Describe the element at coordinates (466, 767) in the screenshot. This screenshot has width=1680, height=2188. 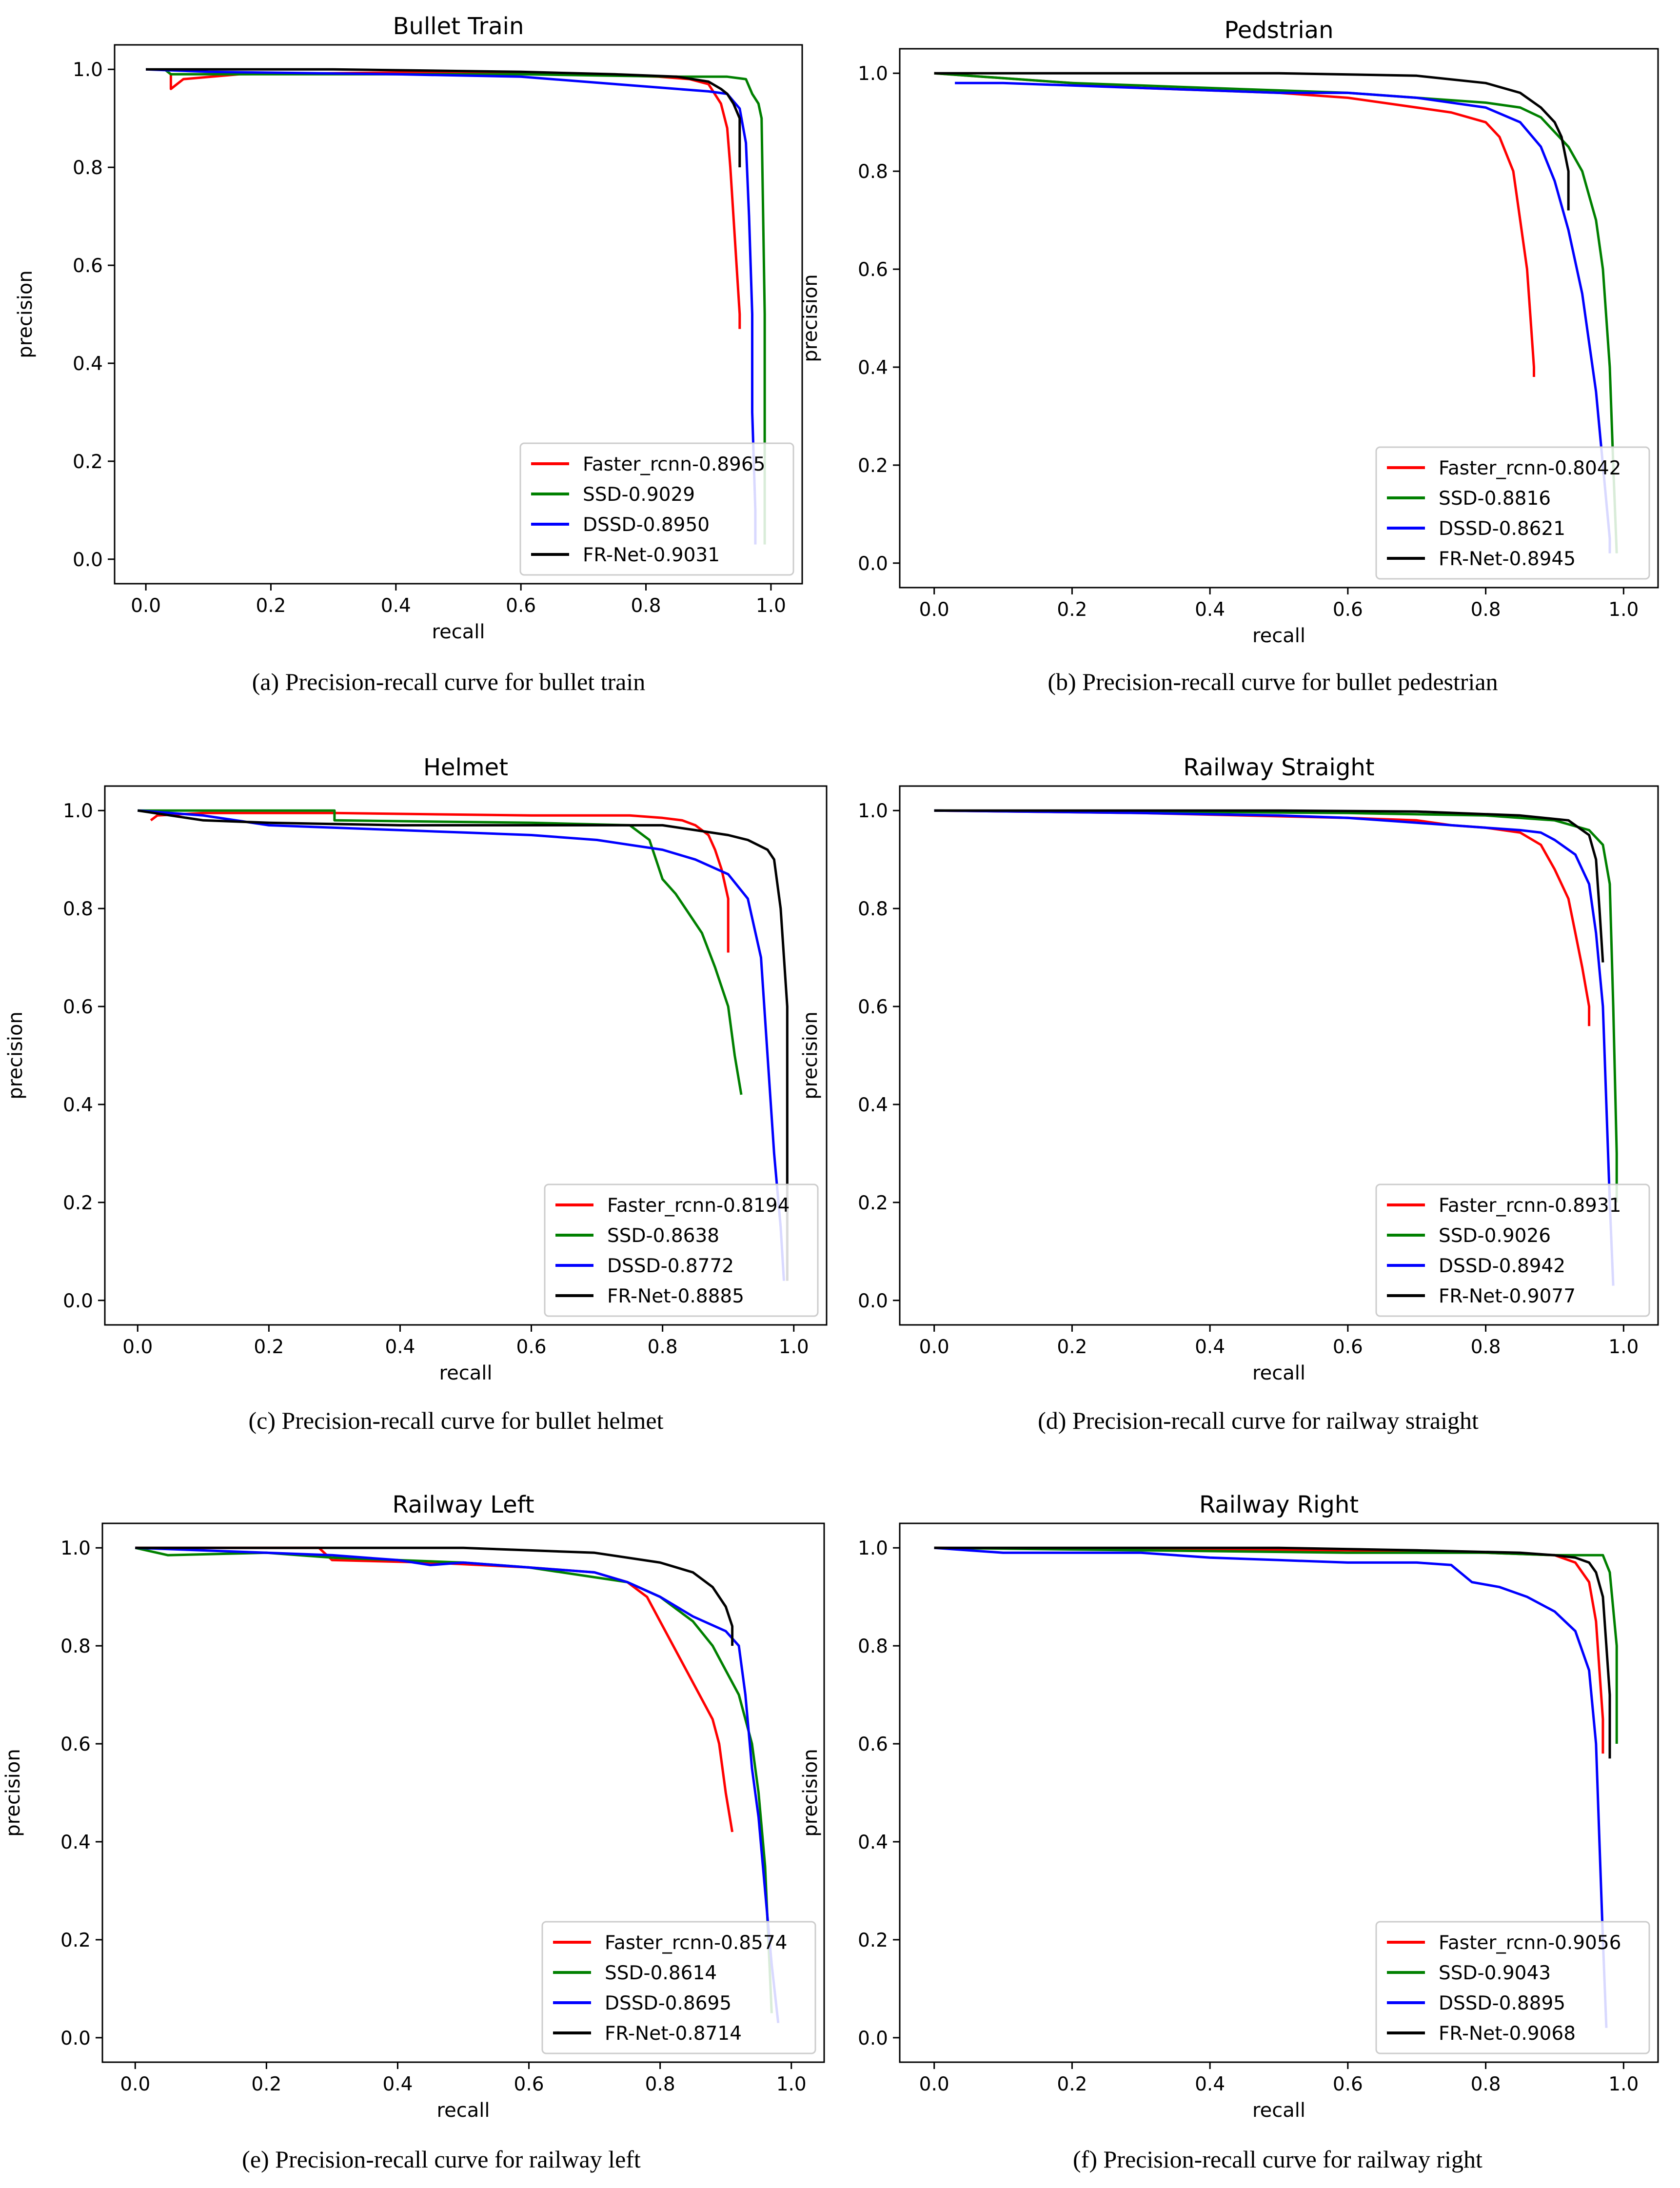
I see `chart-title: Helmet` at that location.